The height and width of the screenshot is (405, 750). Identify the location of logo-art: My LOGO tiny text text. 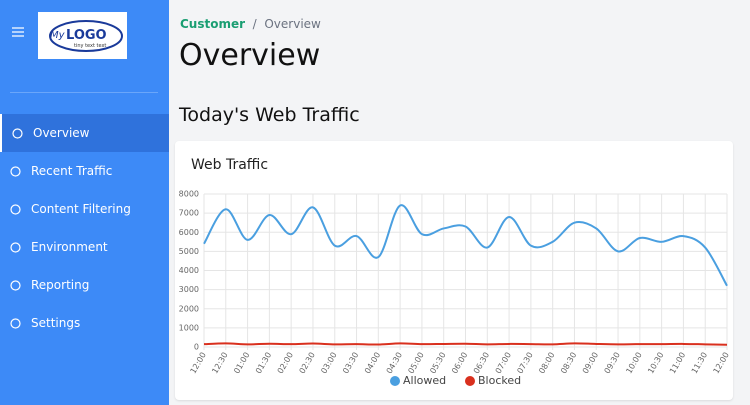
(86, 36).